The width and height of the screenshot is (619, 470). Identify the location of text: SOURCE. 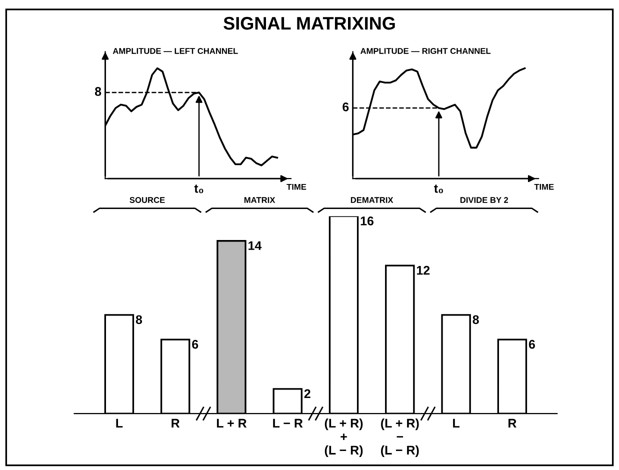
(147, 200).